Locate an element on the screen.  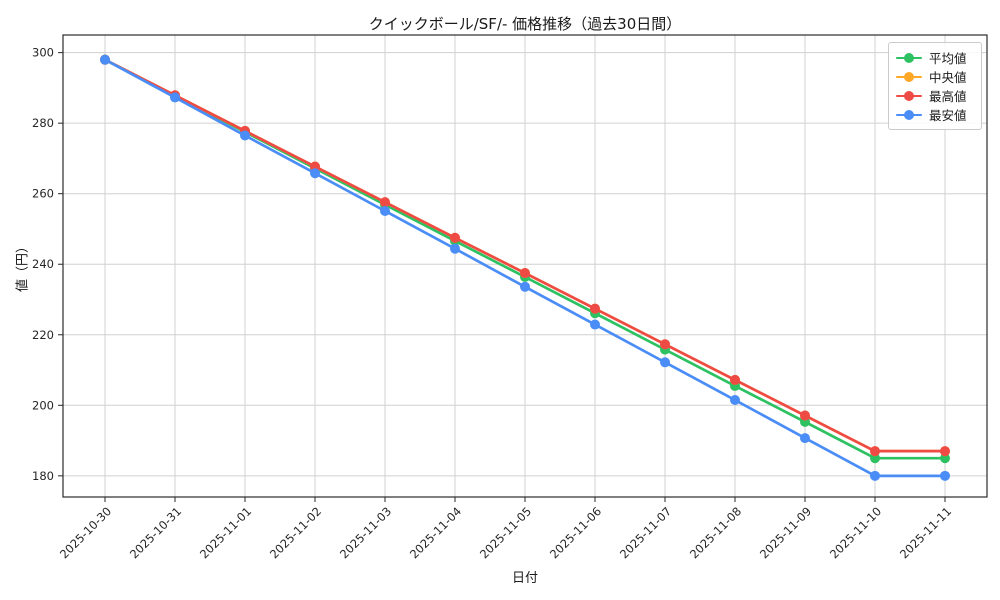
x-axis-label: 日付 is located at coordinates (525, 578).